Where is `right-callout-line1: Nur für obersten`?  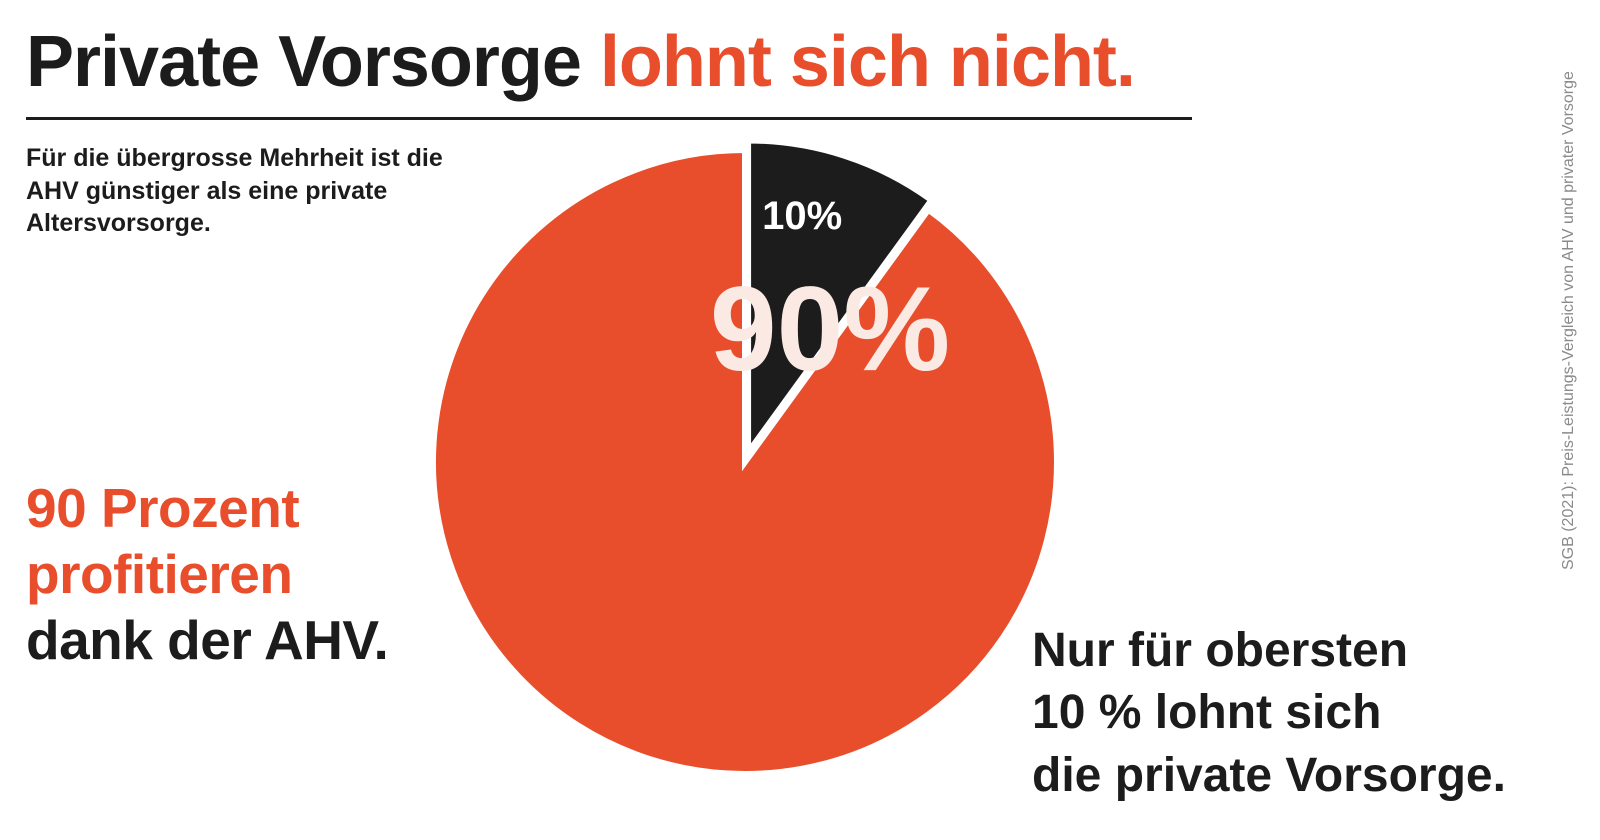 right-callout-line1: Nur für obersten is located at coordinates (1220, 650).